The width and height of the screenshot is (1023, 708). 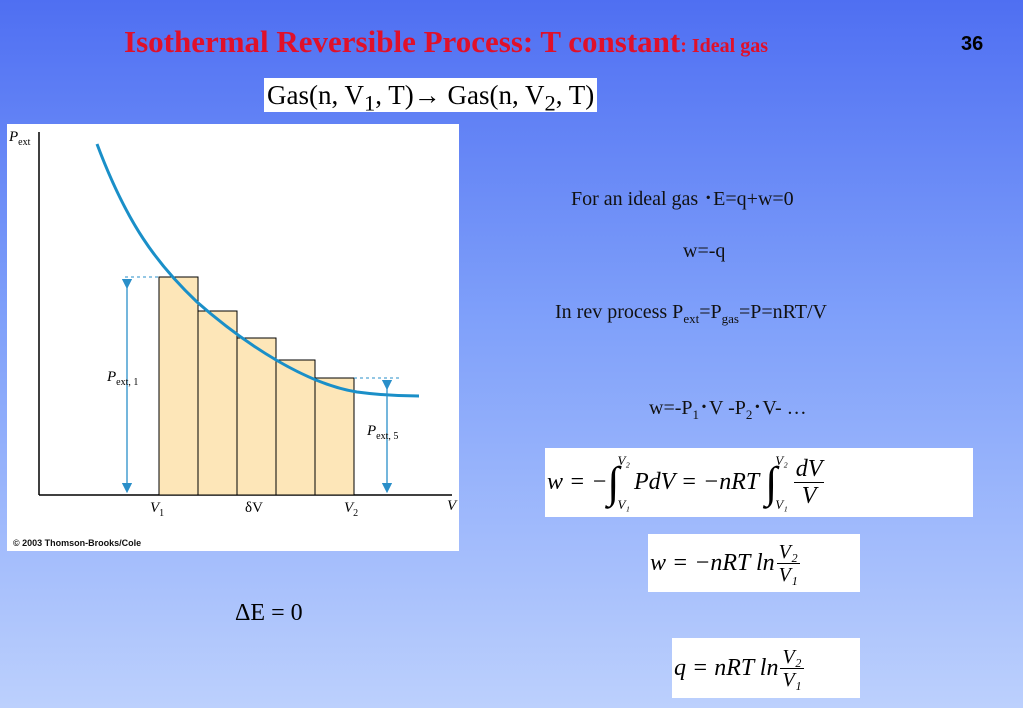 I want to click on volume-step-bars, so click(x=256, y=386).